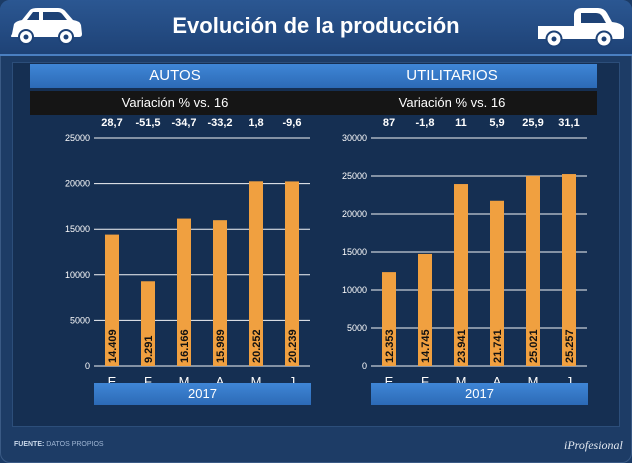 This screenshot has height=463, width=632. I want to click on bar-value-label: 20.239, so click(293, 346).